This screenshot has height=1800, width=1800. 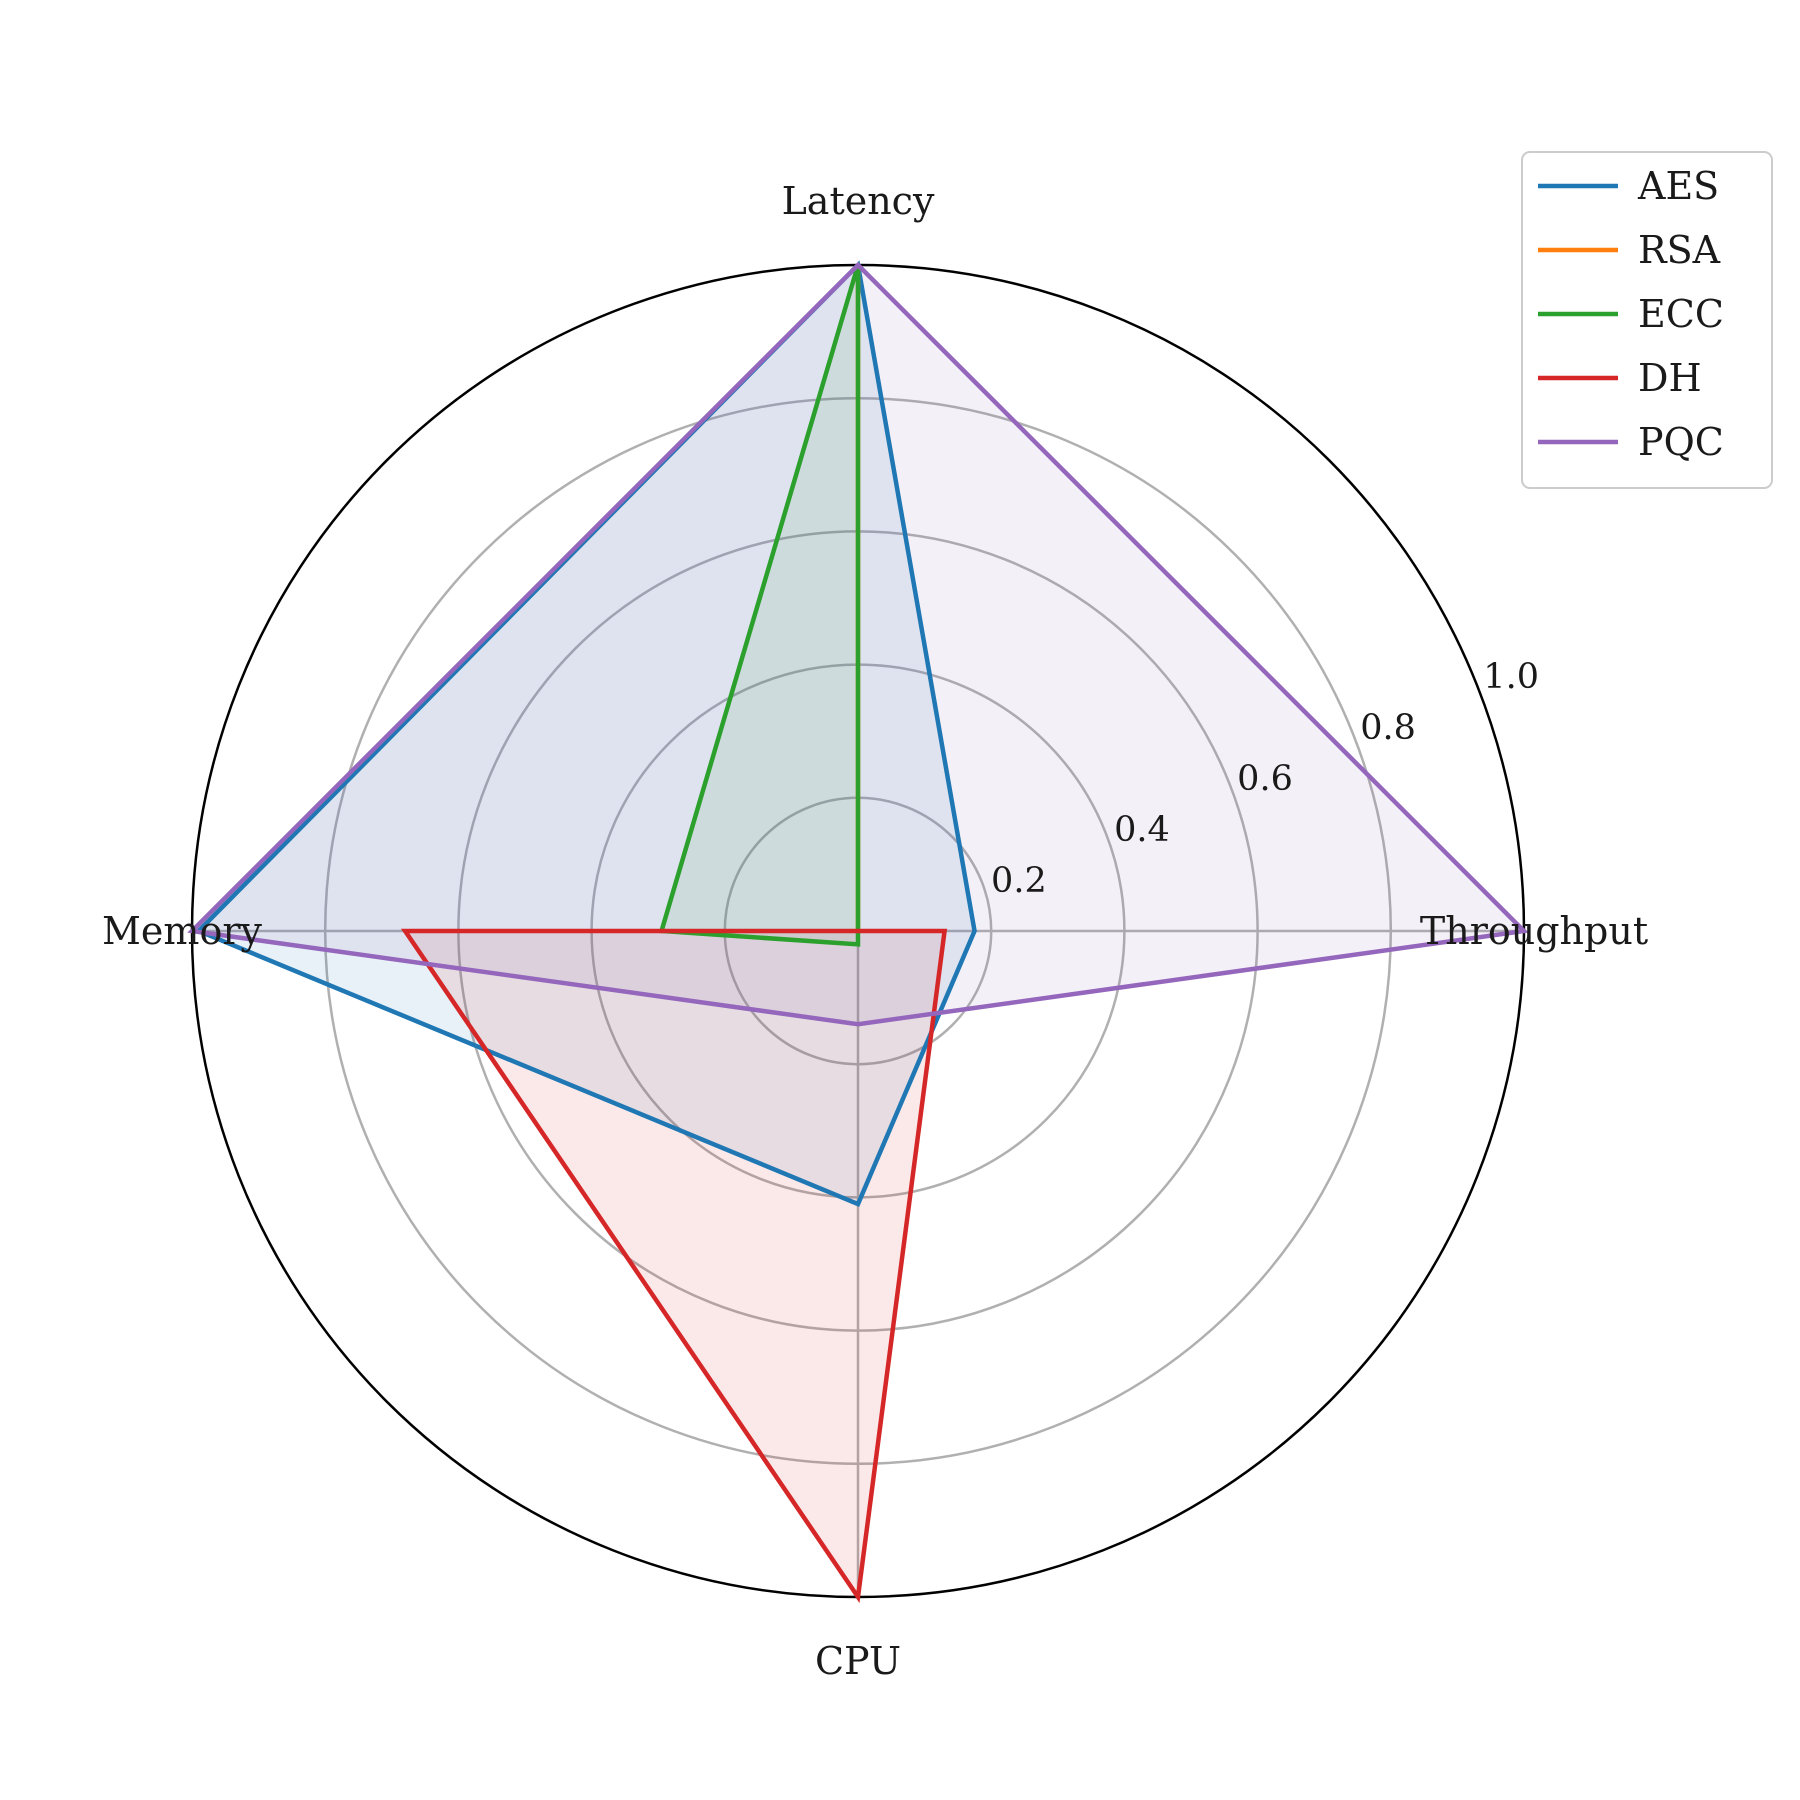 I want to click on series-line-dh, so click(x=674, y=1266).